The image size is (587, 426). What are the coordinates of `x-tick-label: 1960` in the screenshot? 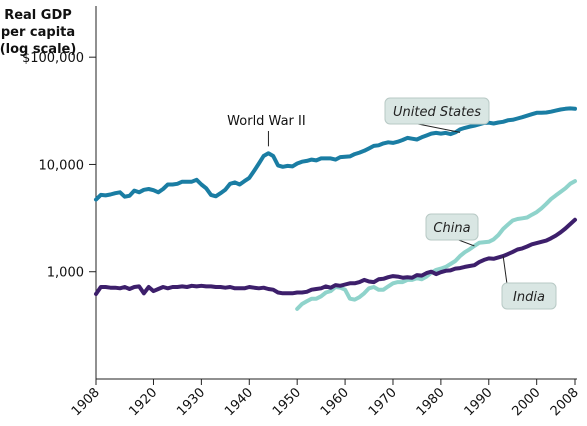 It's located at (335, 402).